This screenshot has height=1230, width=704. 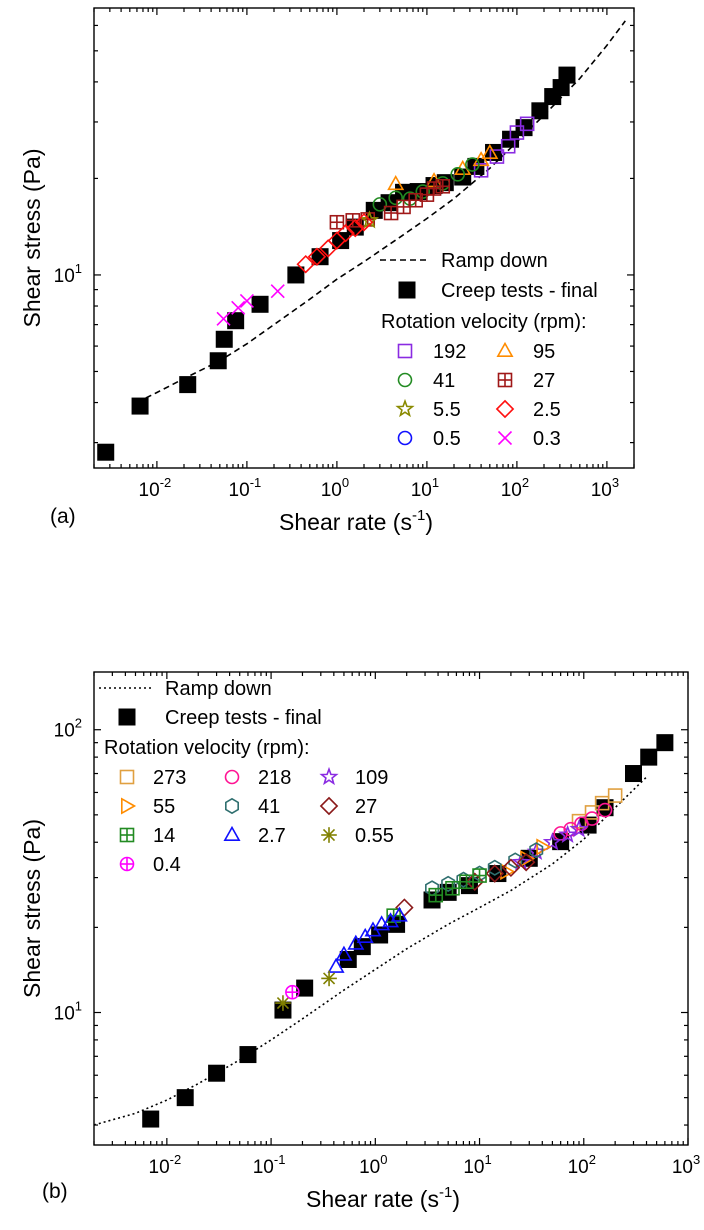 What do you see at coordinates (444, 381) in the screenshot?
I see `legend-label-41: 41` at bounding box center [444, 381].